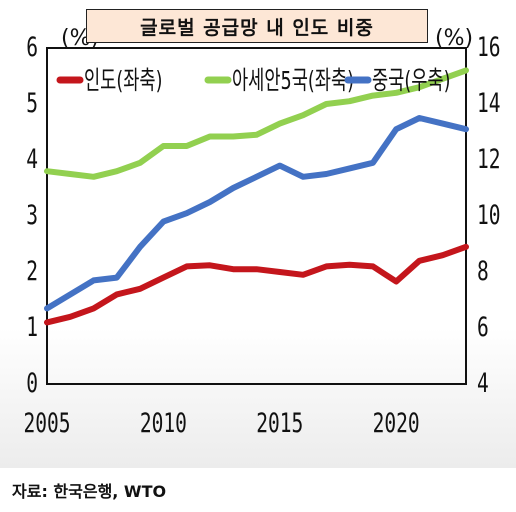 The image size is (516, 512). I want to click on right-tick-label: 8, so click(483, 271).